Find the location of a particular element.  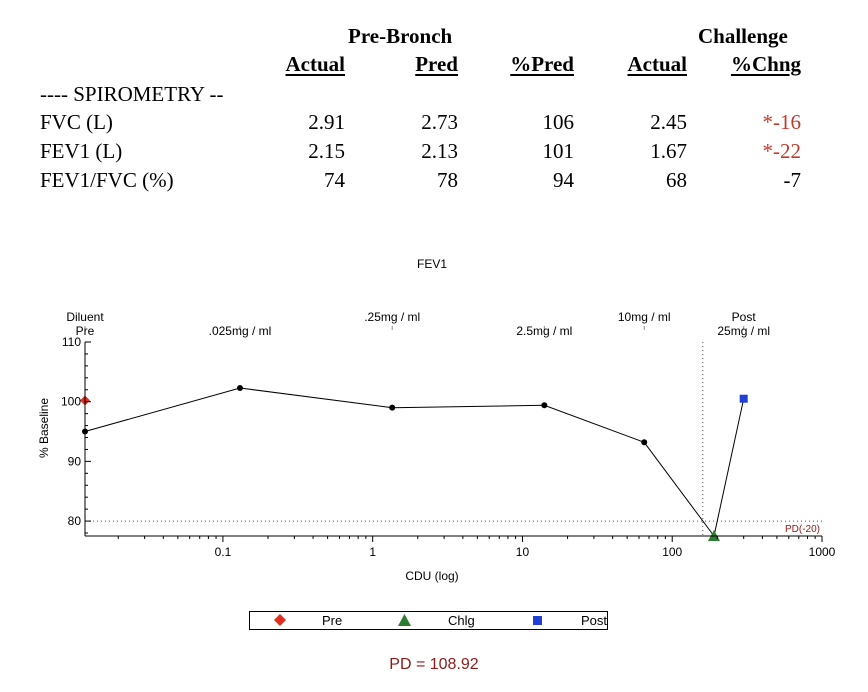

cell-pct-pred: 101 is located at coordinates (558, 151).